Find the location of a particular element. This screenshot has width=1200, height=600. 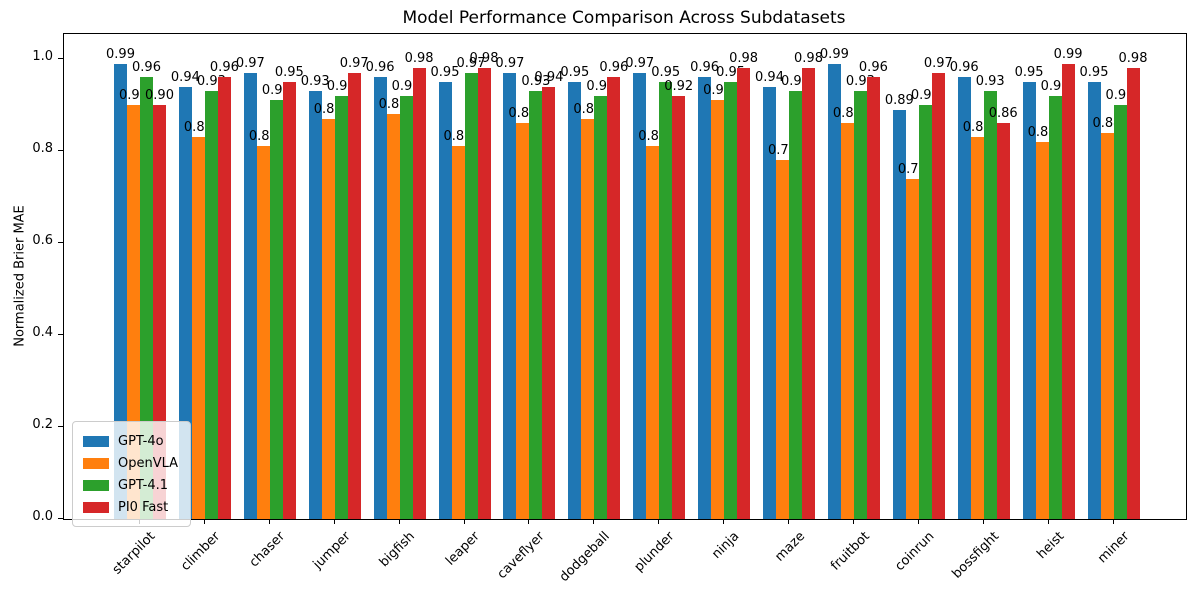

y-axis-tick-label: 0.6 is located at coordinates (42, 240).